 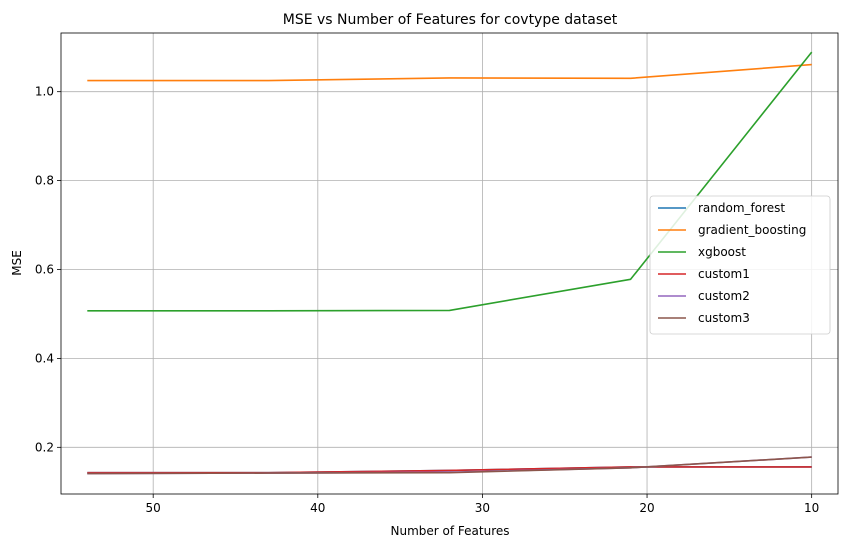 I want to click on legend-entry: custom3, so click(x=724, y=318).